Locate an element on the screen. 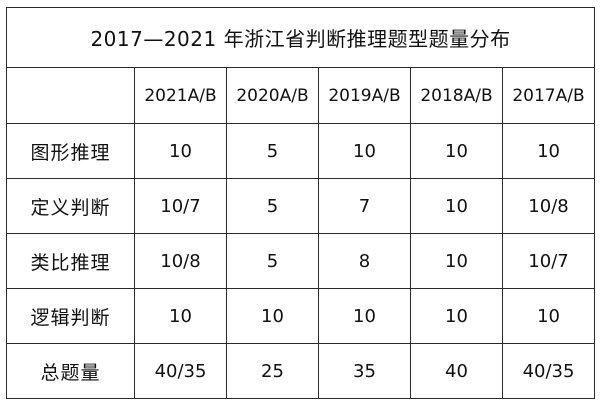  table-title: 2017—2021 年浙江省判断推理题型题量分布 is located at coordinates (300, 37).